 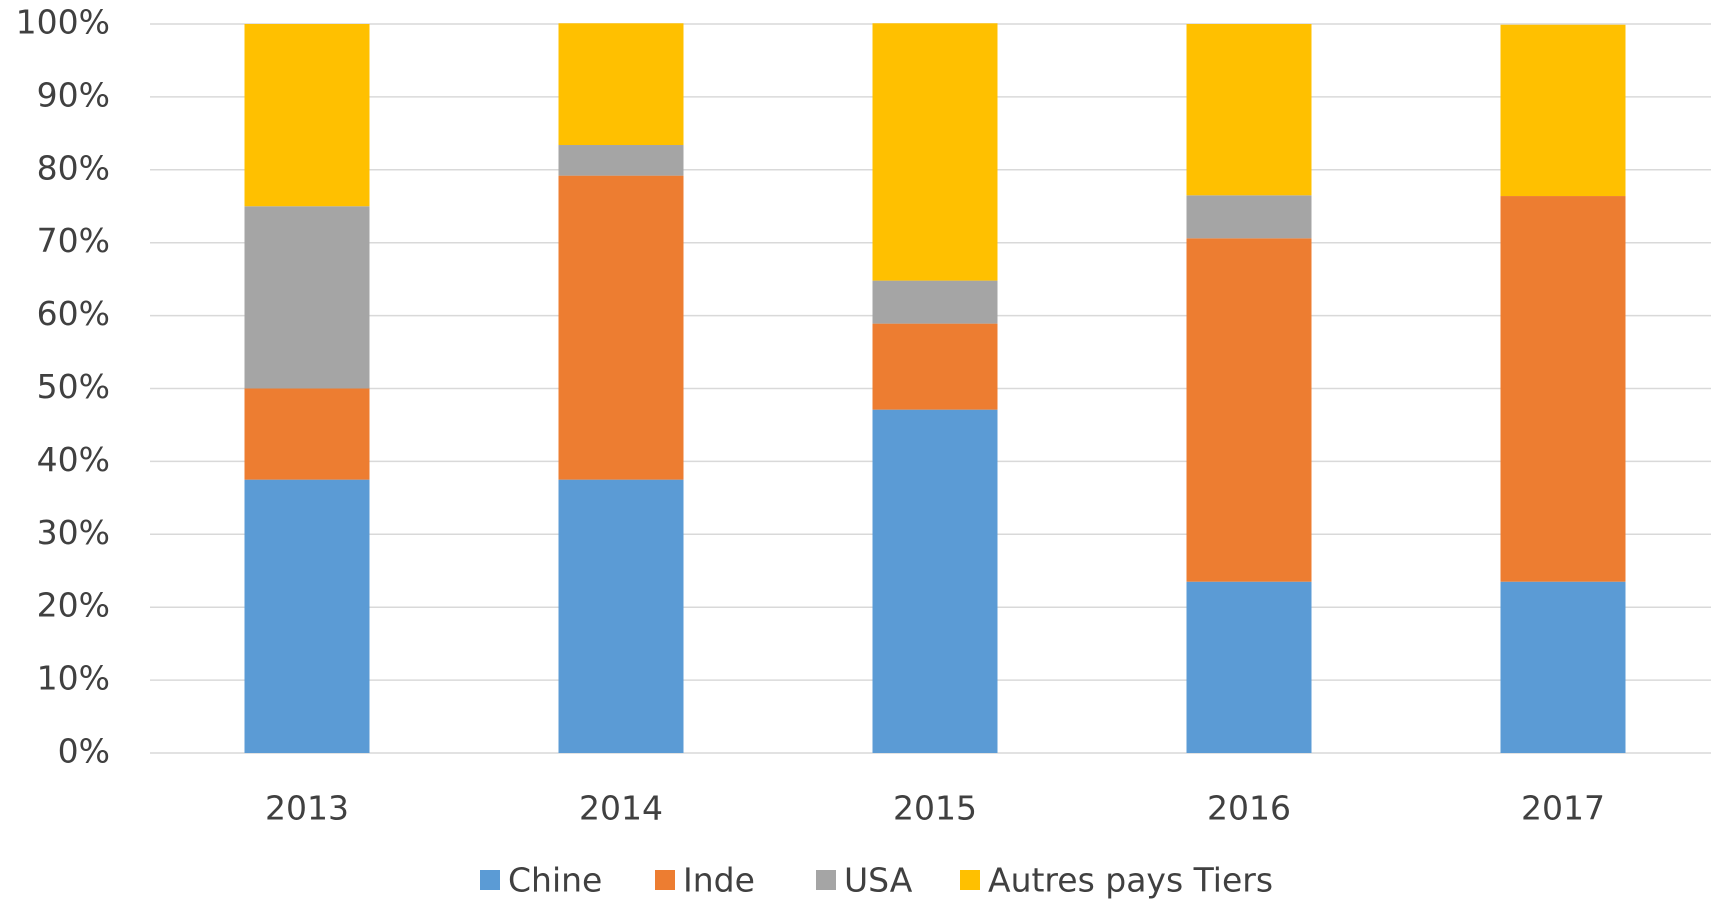 I want to click on y-tick-label: 80%, so click(x=73, y=167).